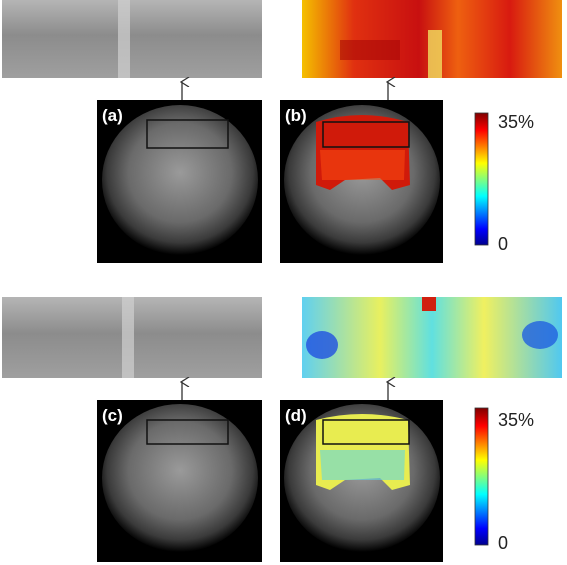 The height and width of the screenshot is (565, 567). What do you see at coordinates (112, 415) in the screenshot?
I see `panel-label: (c)` at bounding box center [112, 415].